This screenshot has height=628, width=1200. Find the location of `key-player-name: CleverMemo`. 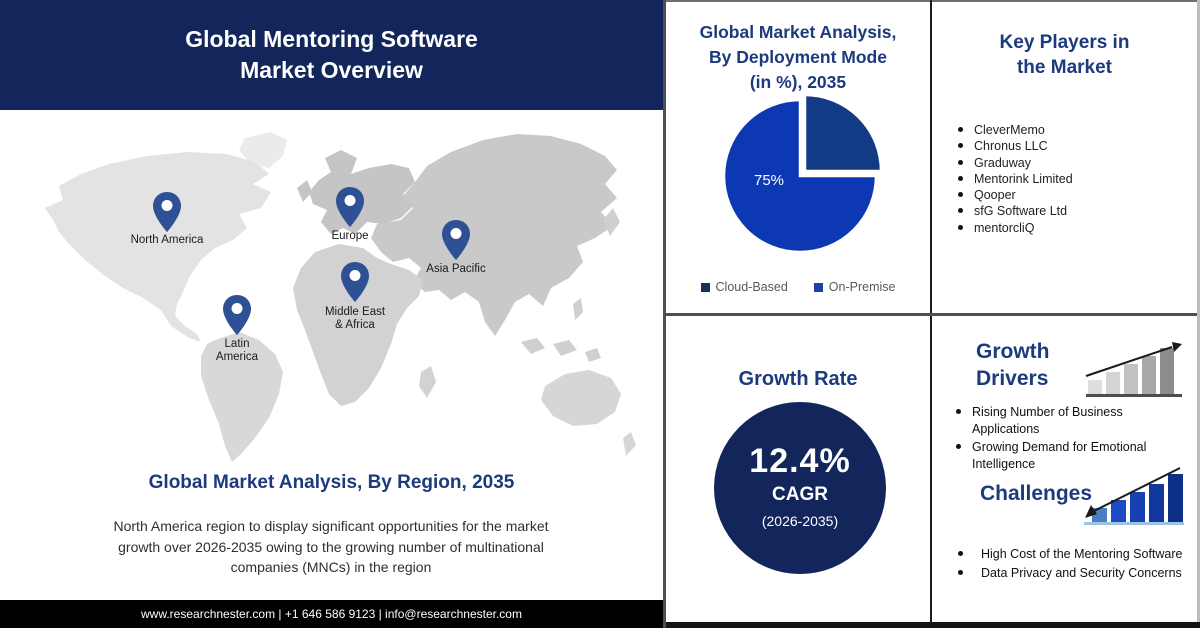

key-player-name: CleverMemo is located at coordinates (1009, 130).